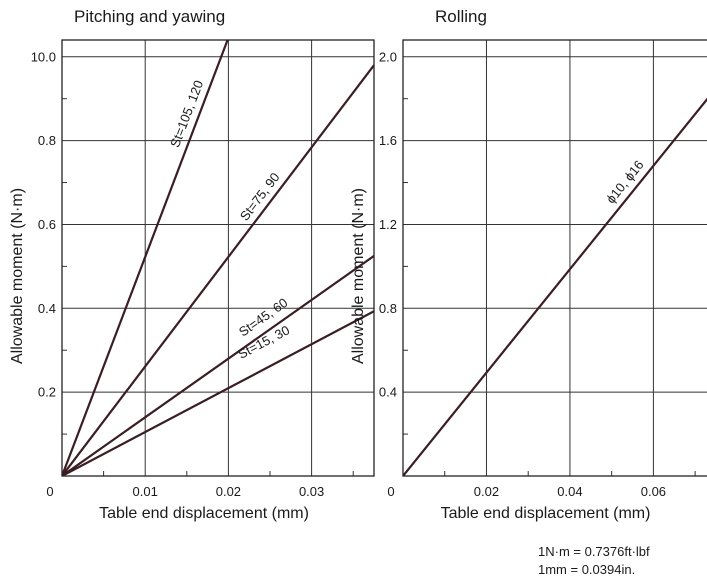  What do you see at coordinates (461, 16) in the screenshot?
I see `chart-title: Rolling` at bounding box center [461, 16].